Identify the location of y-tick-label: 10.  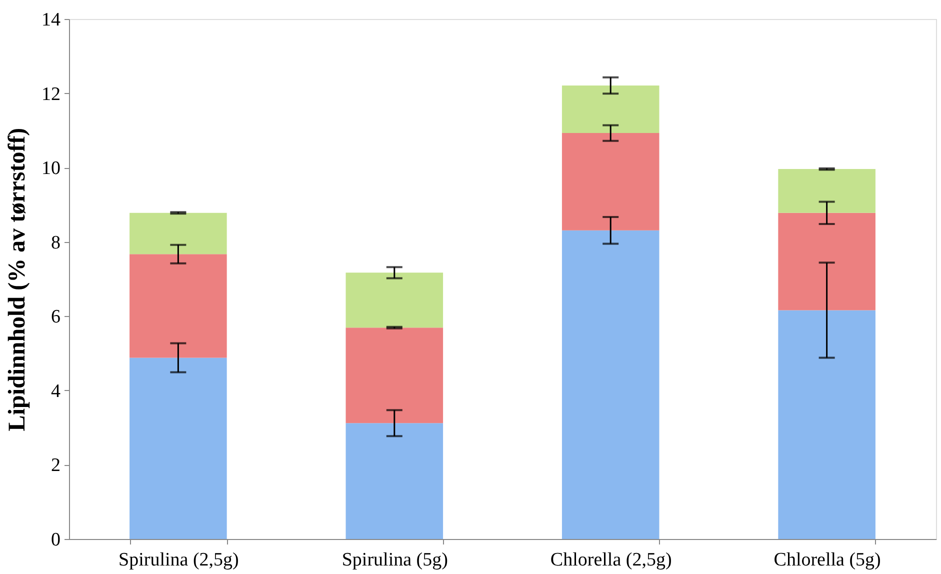
(51, 169).